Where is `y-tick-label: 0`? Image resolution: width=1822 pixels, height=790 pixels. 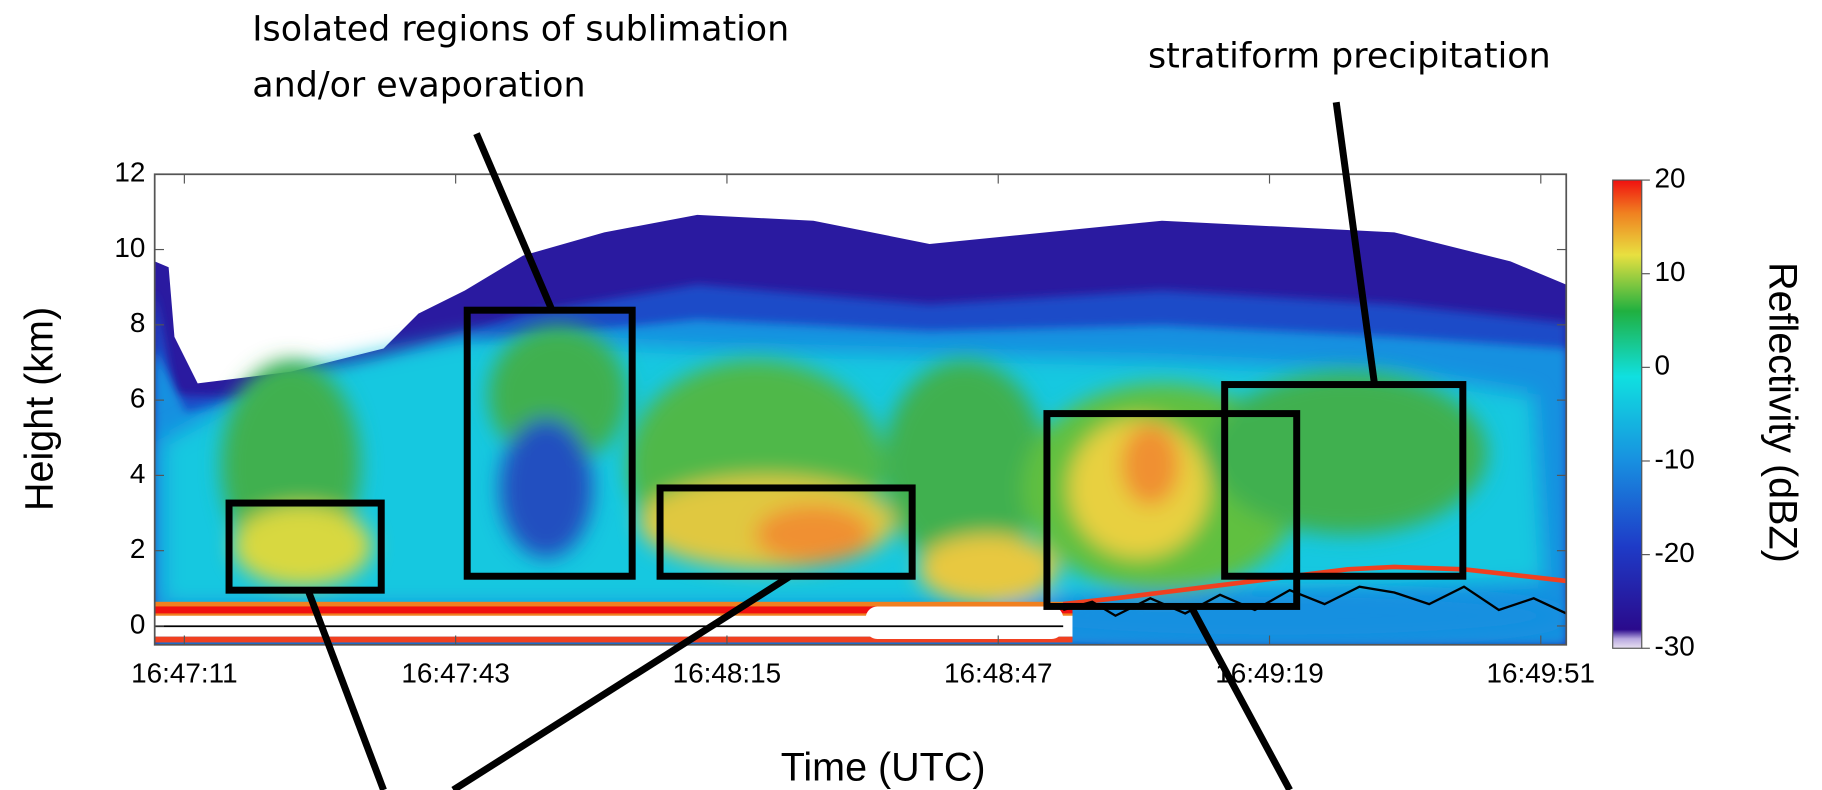 y-tick-label: 0 is located at coordinates (138, 623).